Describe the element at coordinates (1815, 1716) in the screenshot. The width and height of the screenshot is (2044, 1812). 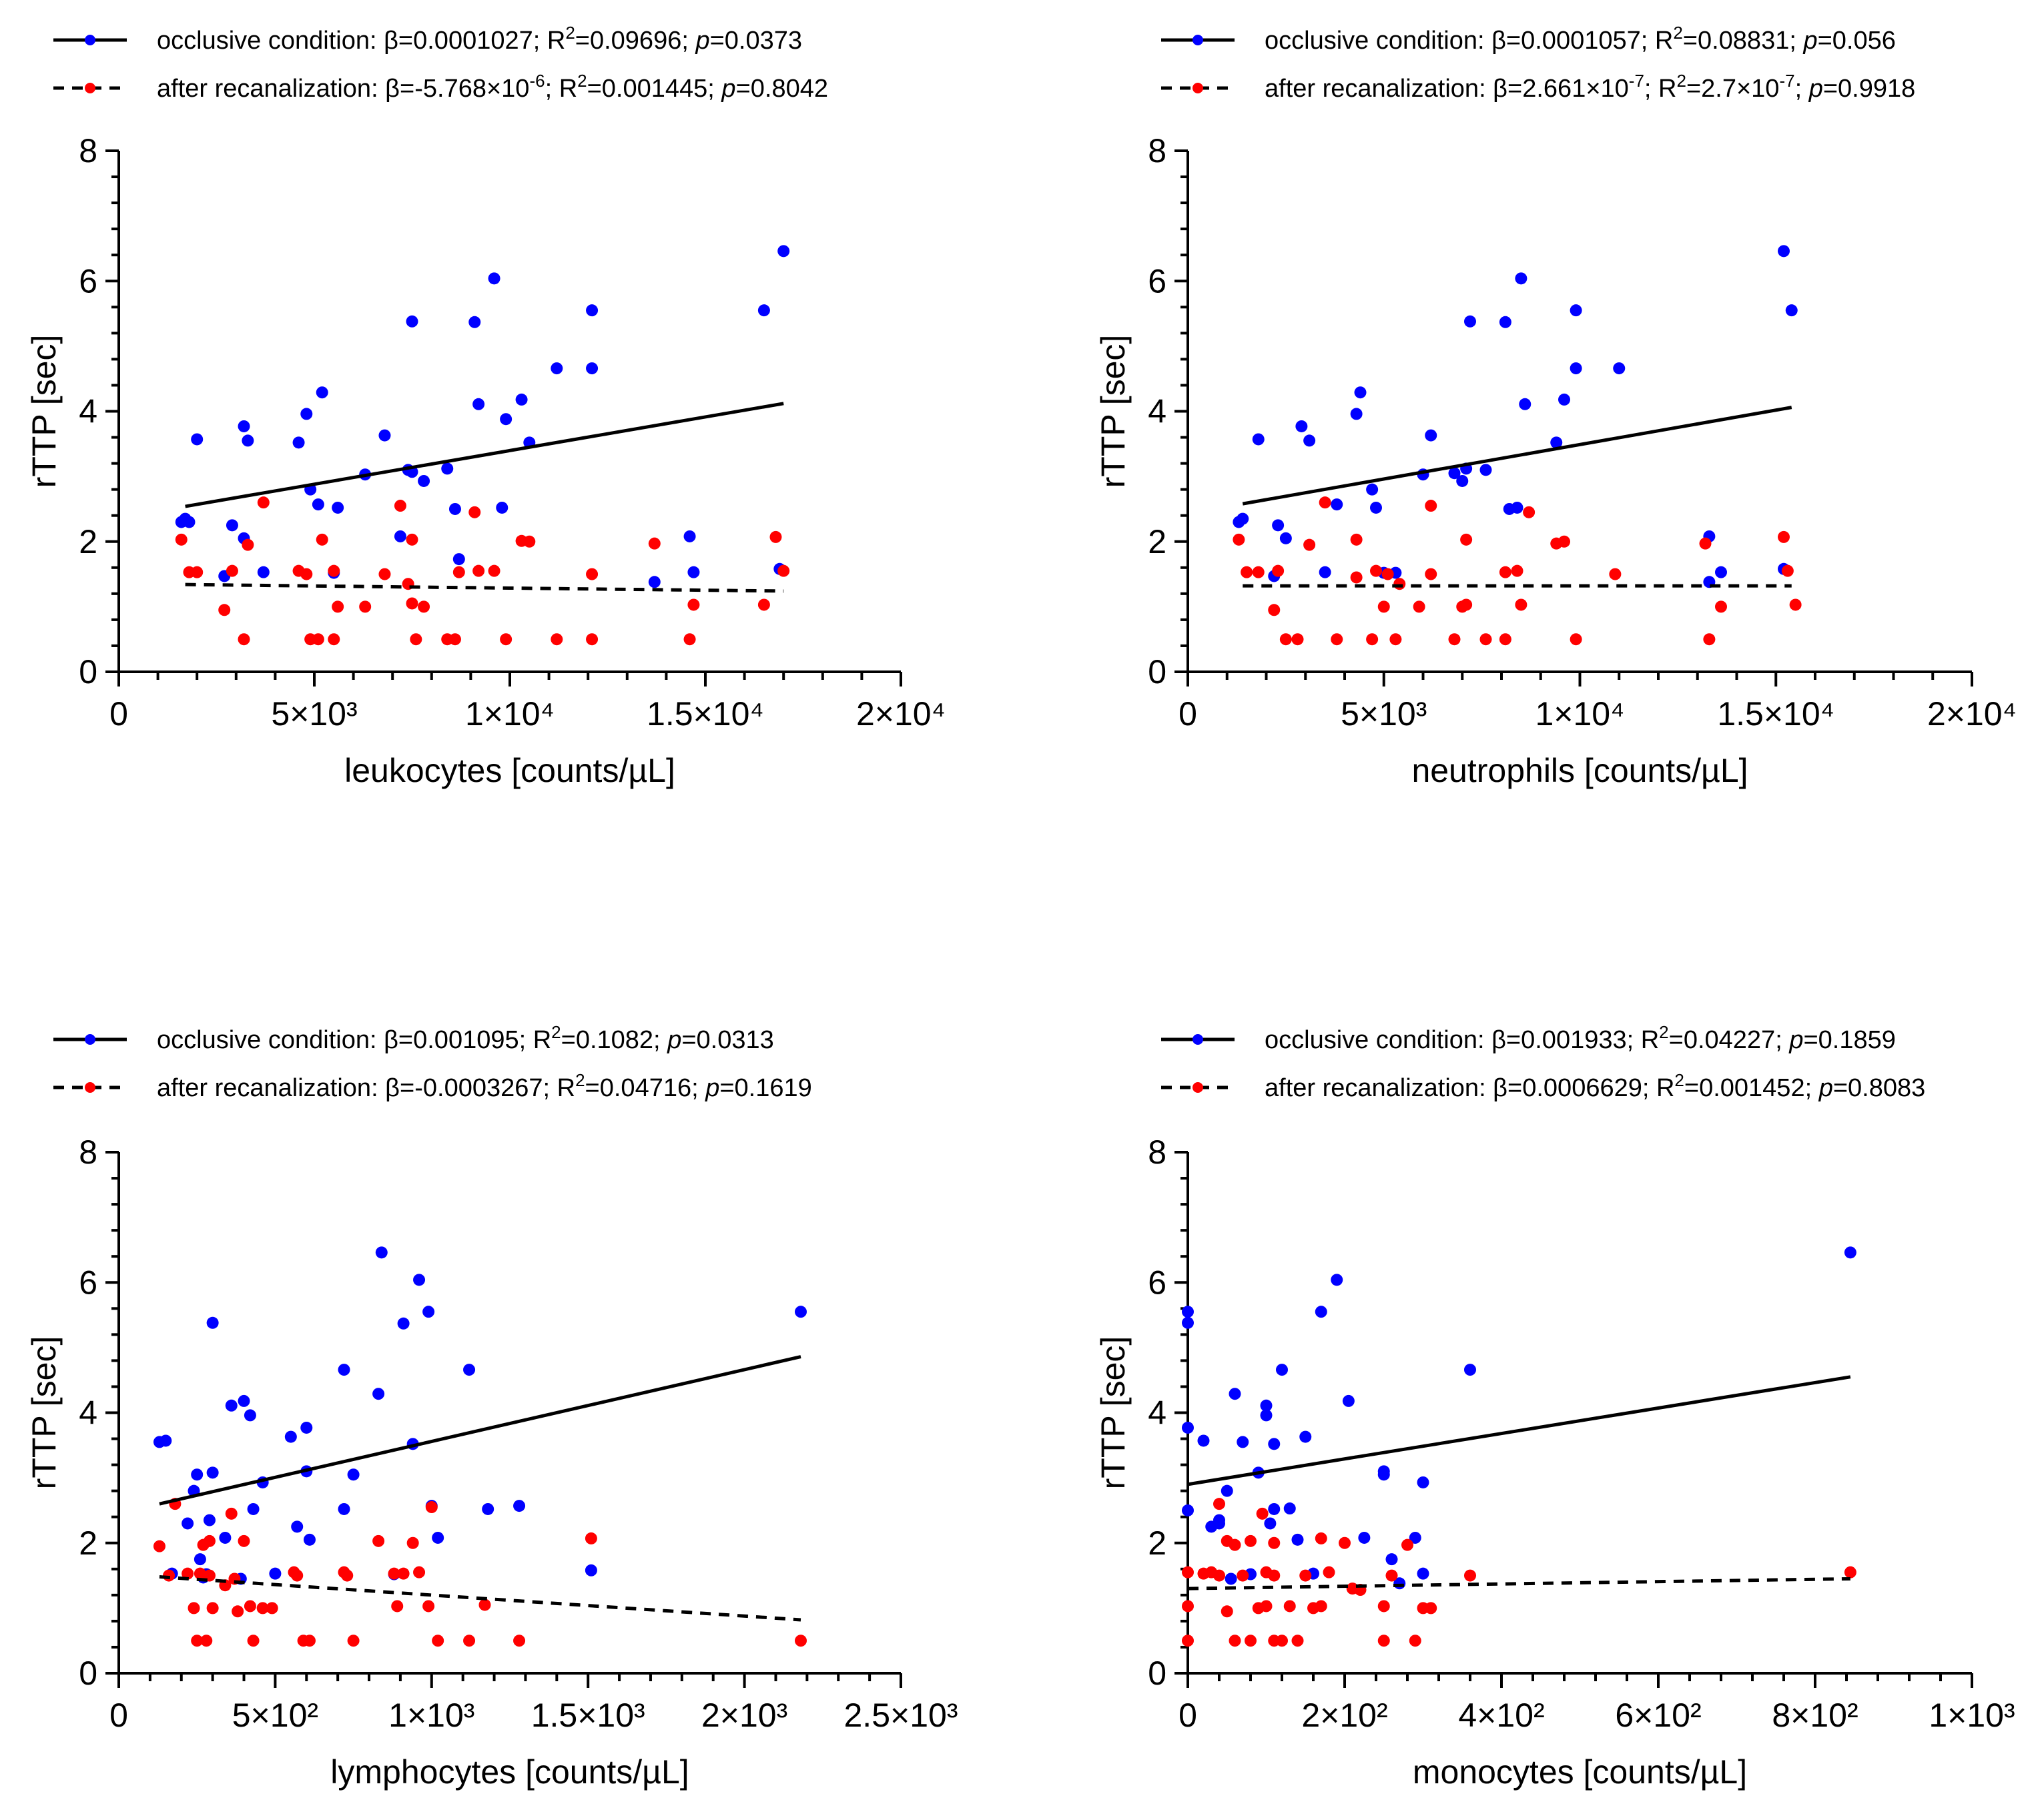
I see `x-tick-label: 8×10²` at that location.